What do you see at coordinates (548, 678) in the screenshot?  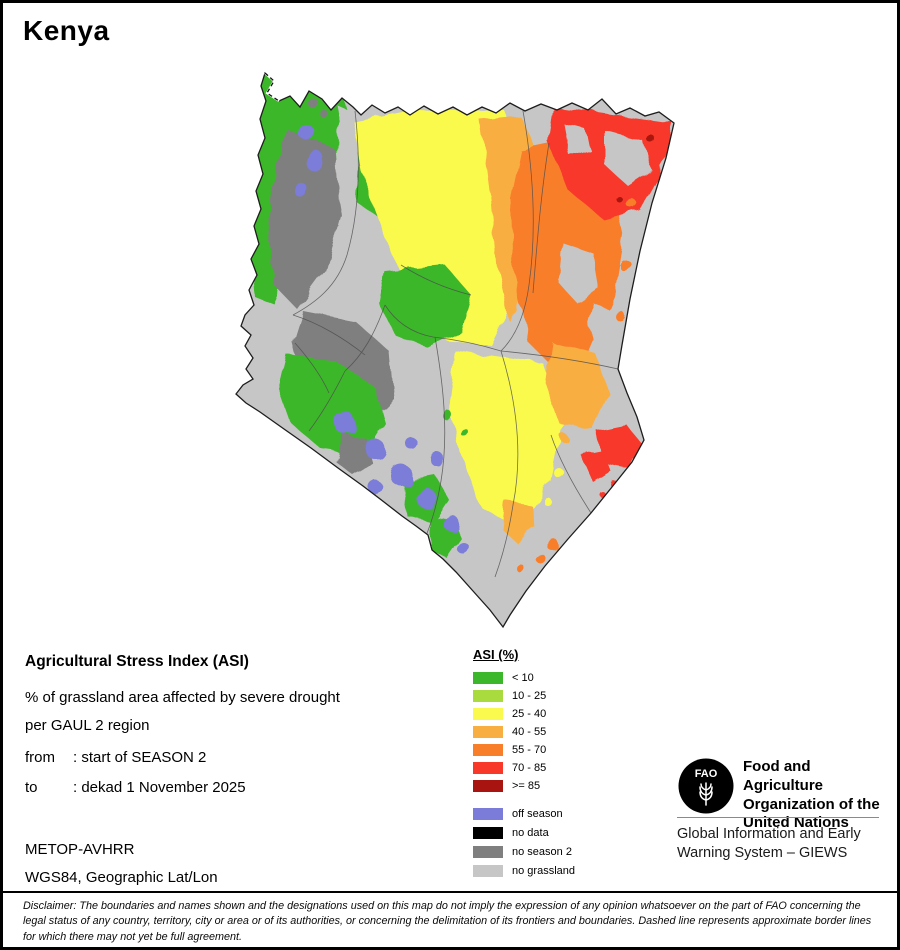 I see `legend-item: < 10` at bounding box center [548, 678].